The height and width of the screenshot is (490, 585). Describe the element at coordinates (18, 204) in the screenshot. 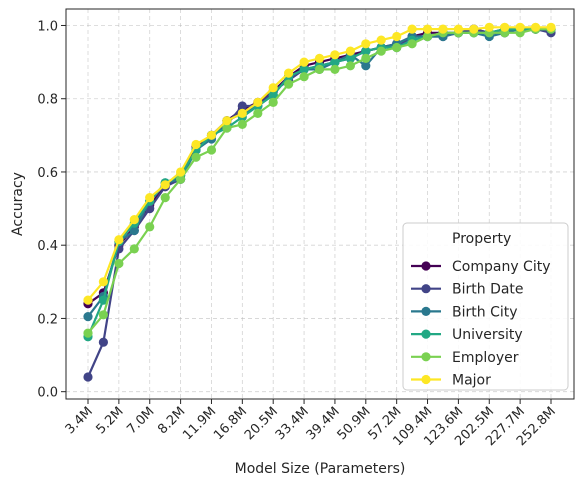

I see `y-axis-label: Accuracy` at that location.